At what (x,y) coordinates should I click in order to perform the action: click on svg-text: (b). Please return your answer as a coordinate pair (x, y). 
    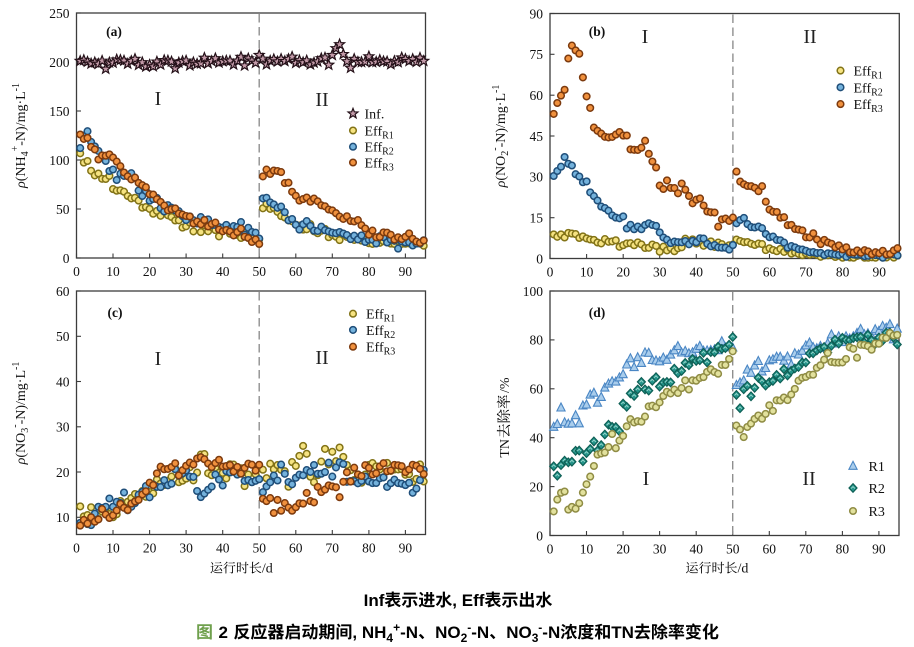
    Looking at the image, I should click on (597, 31).